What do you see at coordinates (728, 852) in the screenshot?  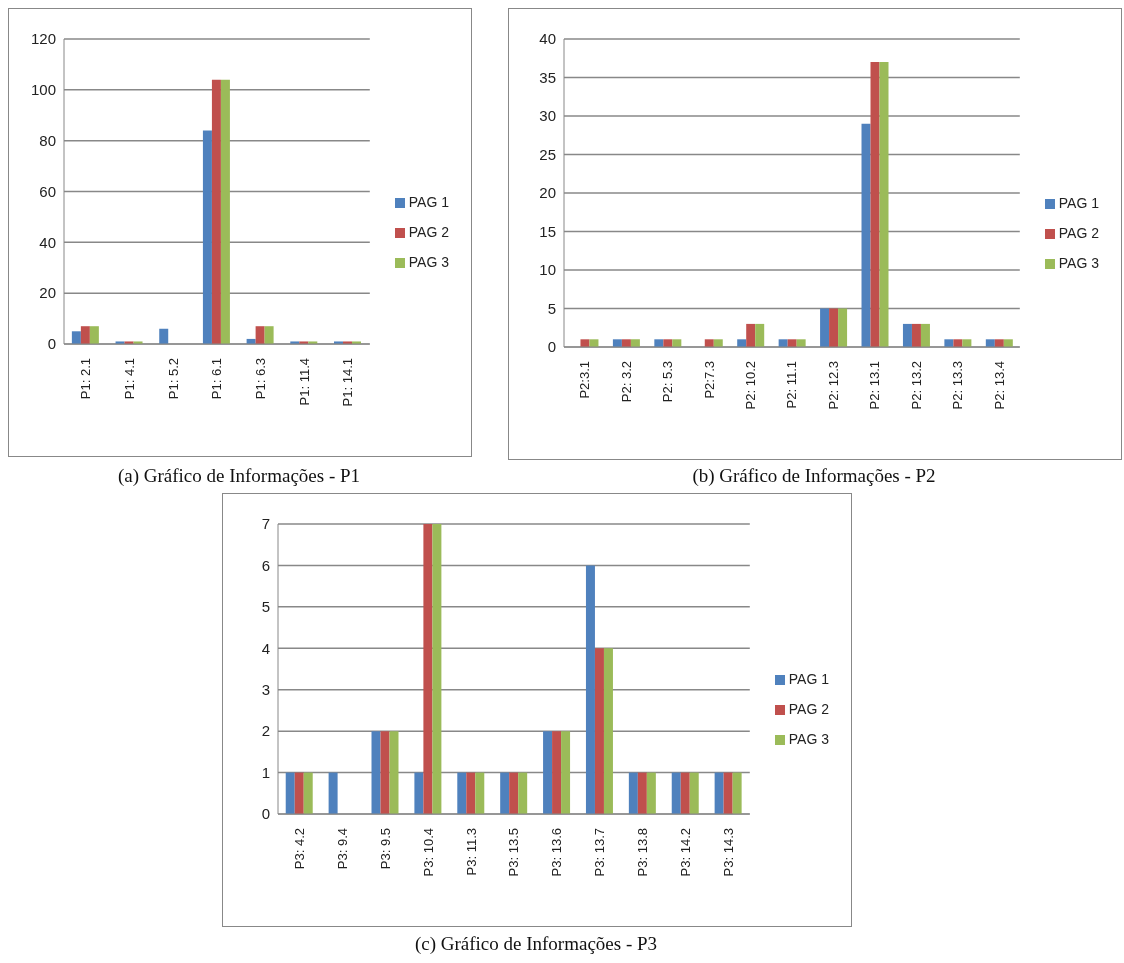 I see `x-tick-label: P3: 14.3` at bounding box center [728, 852].